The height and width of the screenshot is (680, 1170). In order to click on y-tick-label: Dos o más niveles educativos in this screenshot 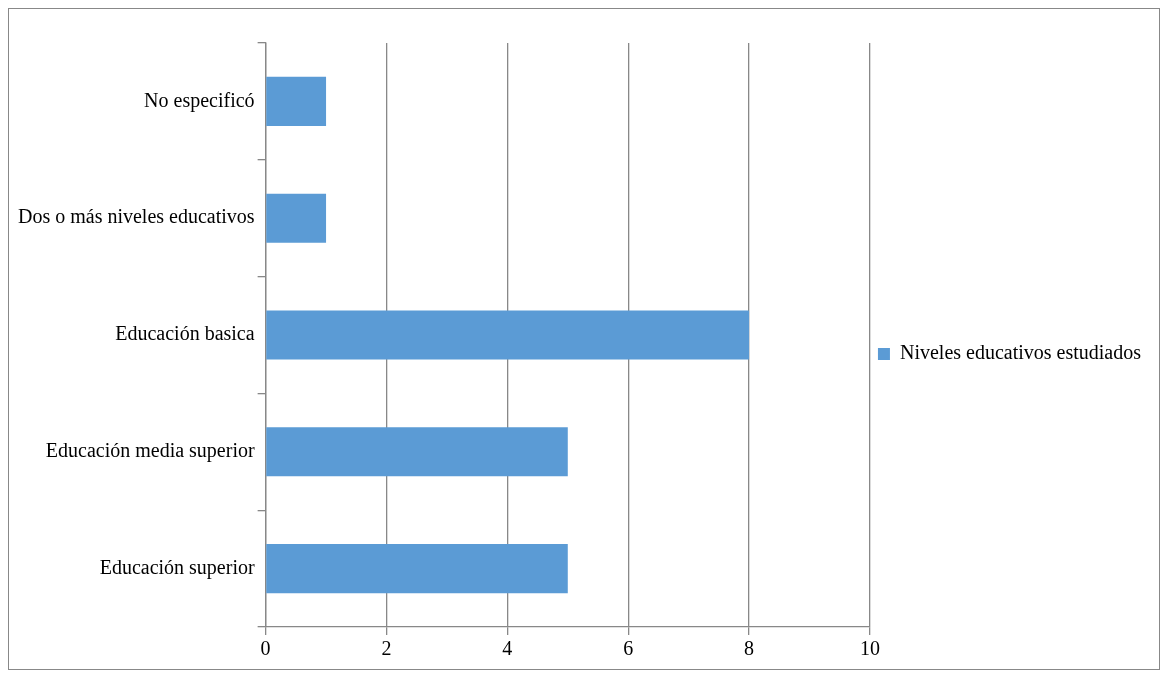, I will do `click(136, 216)`.